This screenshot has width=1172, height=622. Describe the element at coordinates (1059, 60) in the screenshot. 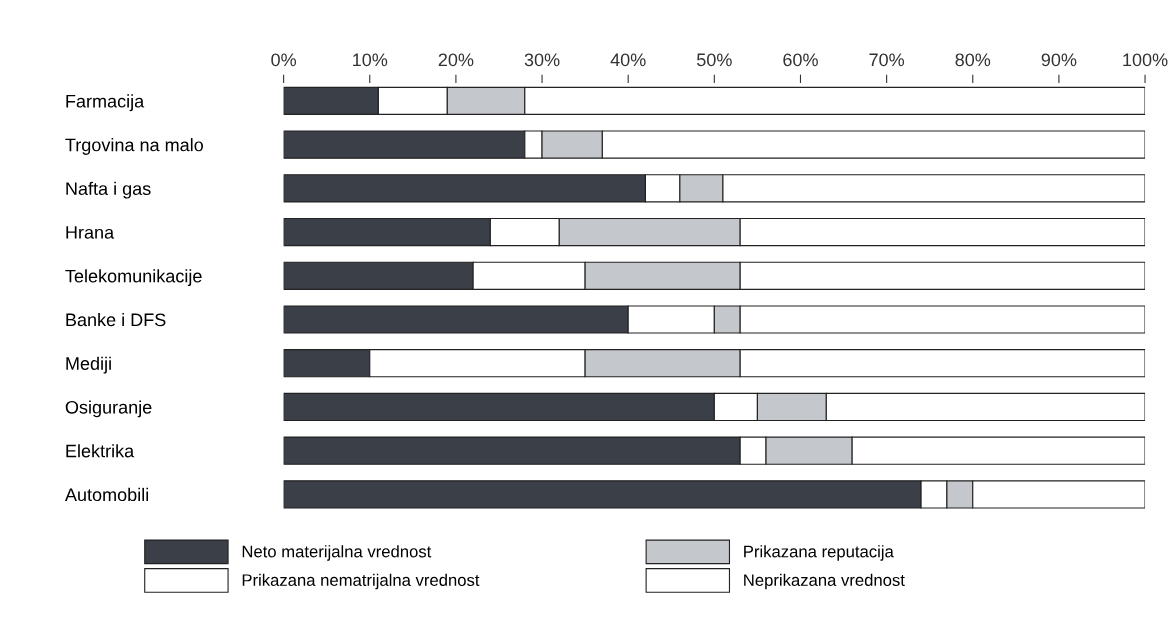

I see `x-tick-label: 90%` at that location.